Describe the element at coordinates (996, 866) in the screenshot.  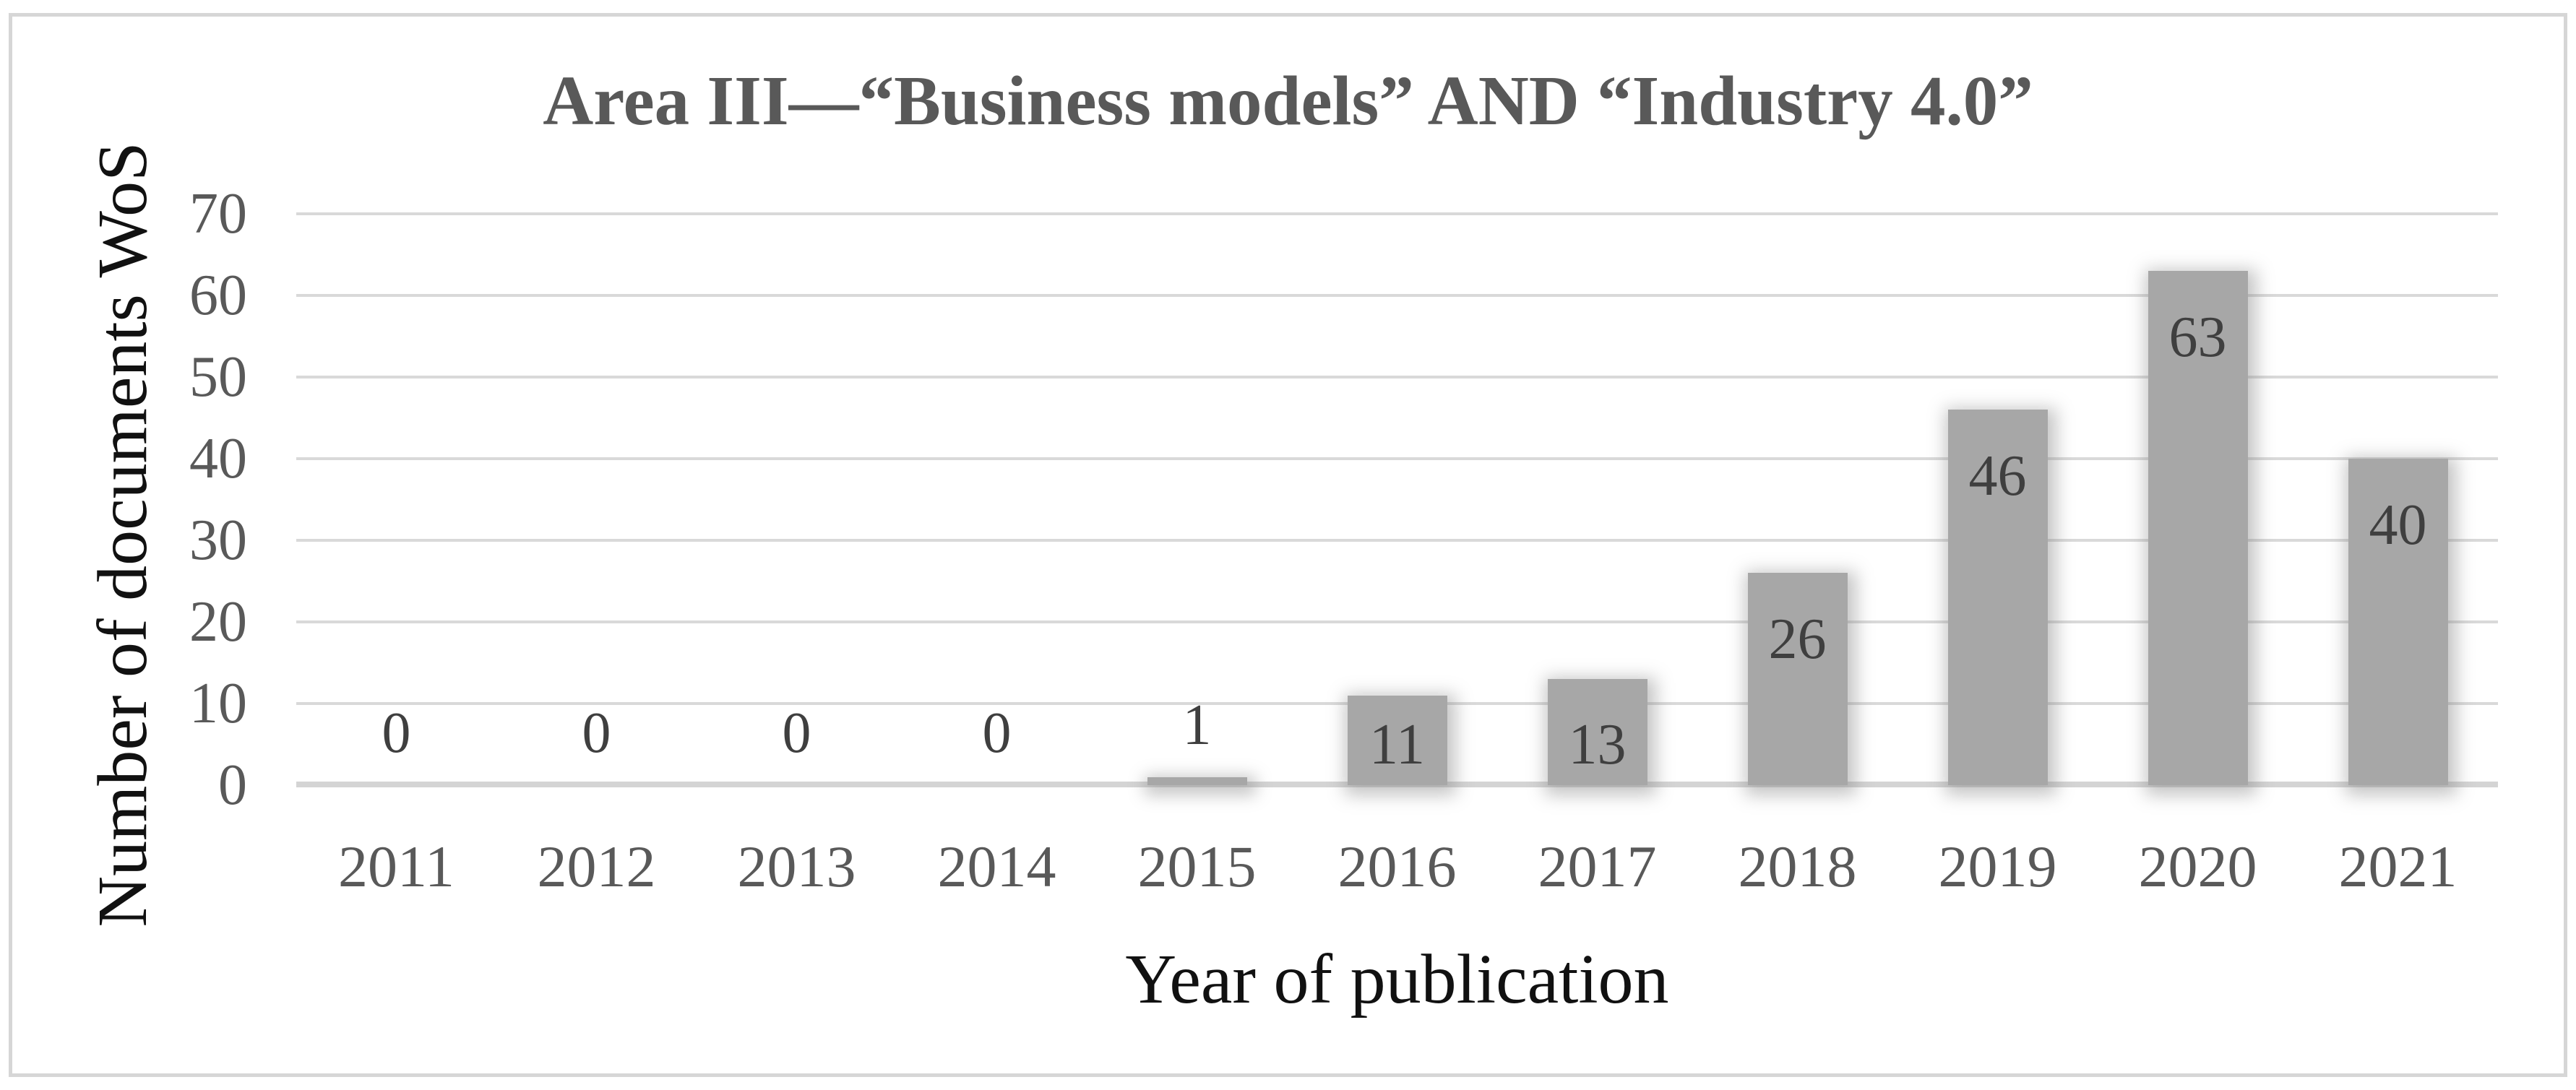
I see `x-category-label: 2014` at that location.